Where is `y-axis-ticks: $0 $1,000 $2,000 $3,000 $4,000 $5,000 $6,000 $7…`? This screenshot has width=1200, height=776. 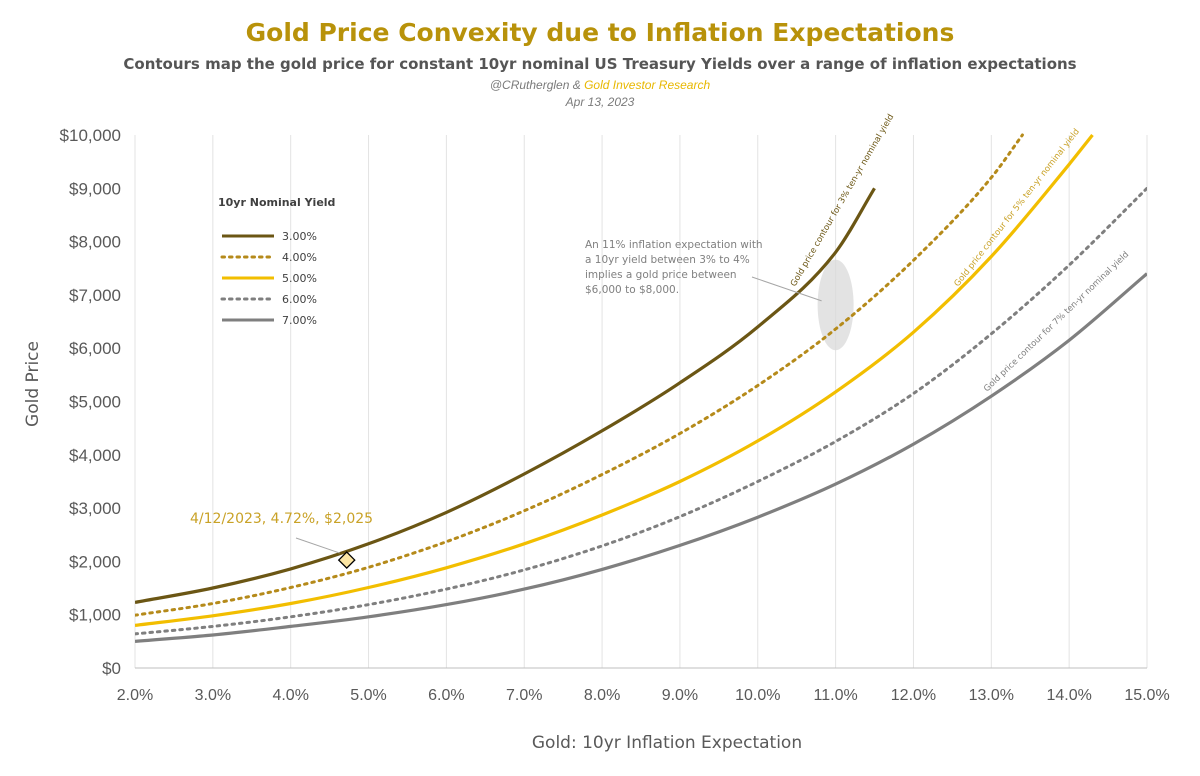 y-axis-ticks: $0 $1,000 $2,000 $3,000 $4,000 $5,000 $6,000 $7… is located at coordinates (90, 402).